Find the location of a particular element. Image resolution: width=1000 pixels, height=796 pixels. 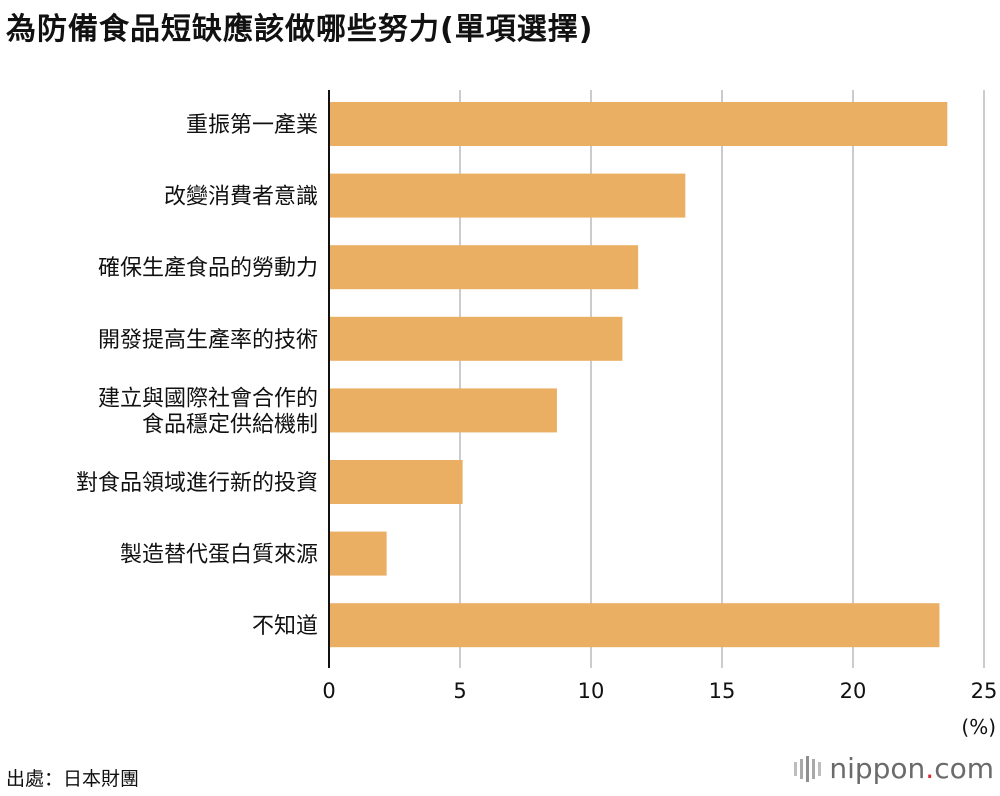

x-tick-label: 25 is located at coordinates (984, 691).